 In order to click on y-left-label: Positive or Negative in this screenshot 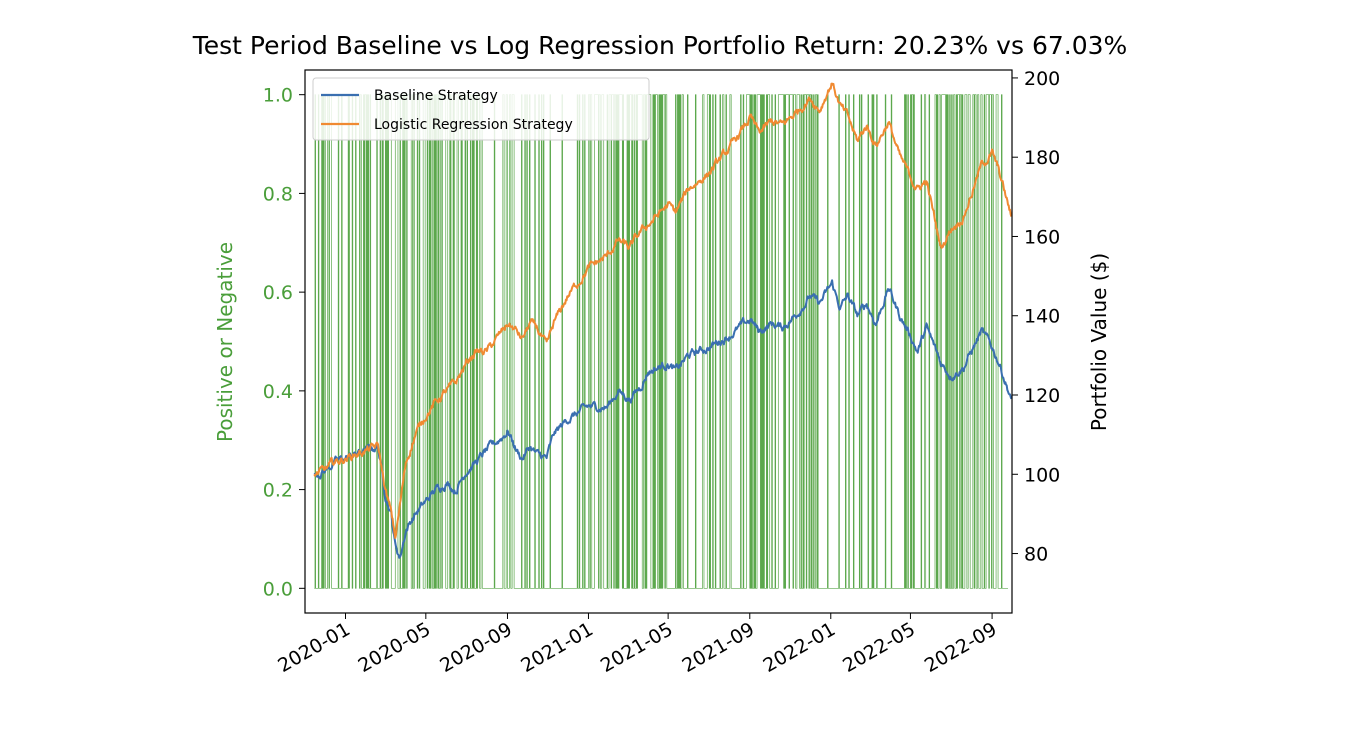, I will do `click(225, 342)`.